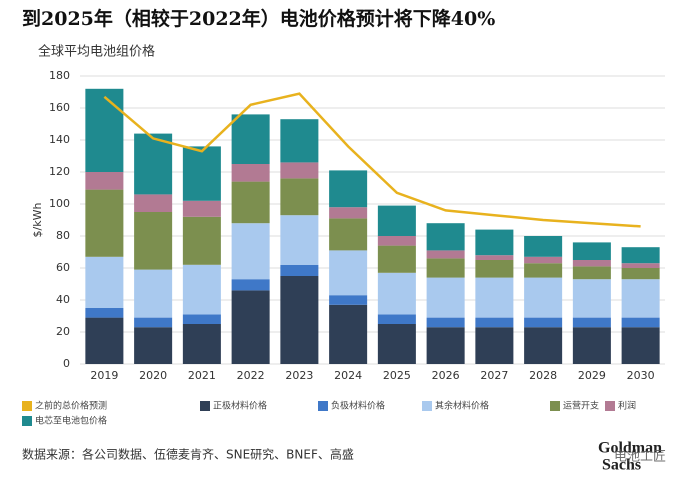 This screenshot has height=484, width=700. I want to click on y-axis-label: $/kWh, so click(37, 220).